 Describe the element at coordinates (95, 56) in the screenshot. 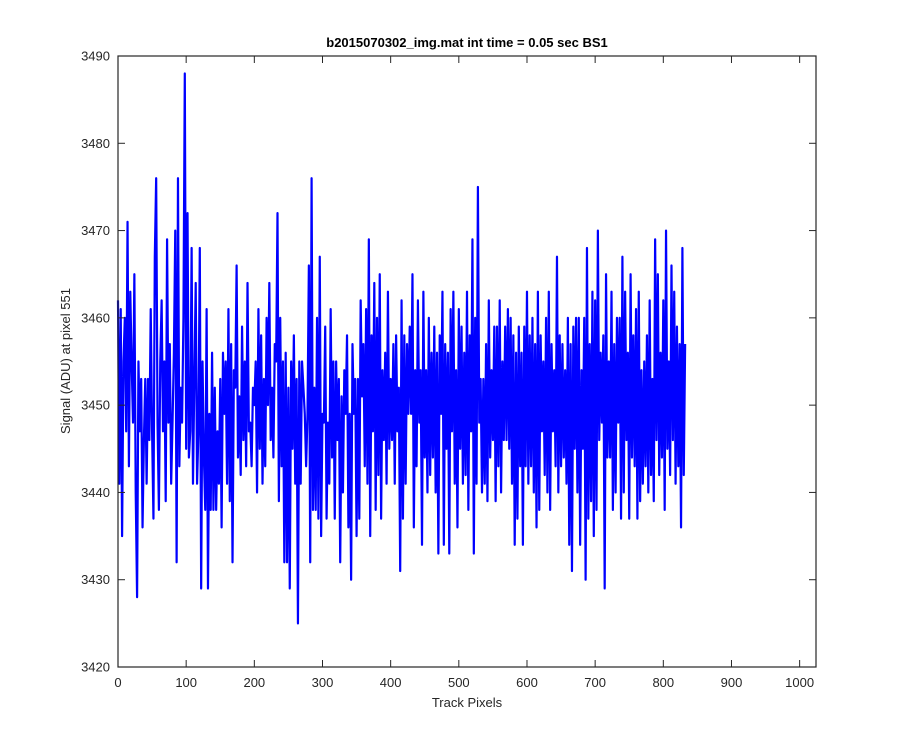

I see `y-tick-label: 3490` at that location.